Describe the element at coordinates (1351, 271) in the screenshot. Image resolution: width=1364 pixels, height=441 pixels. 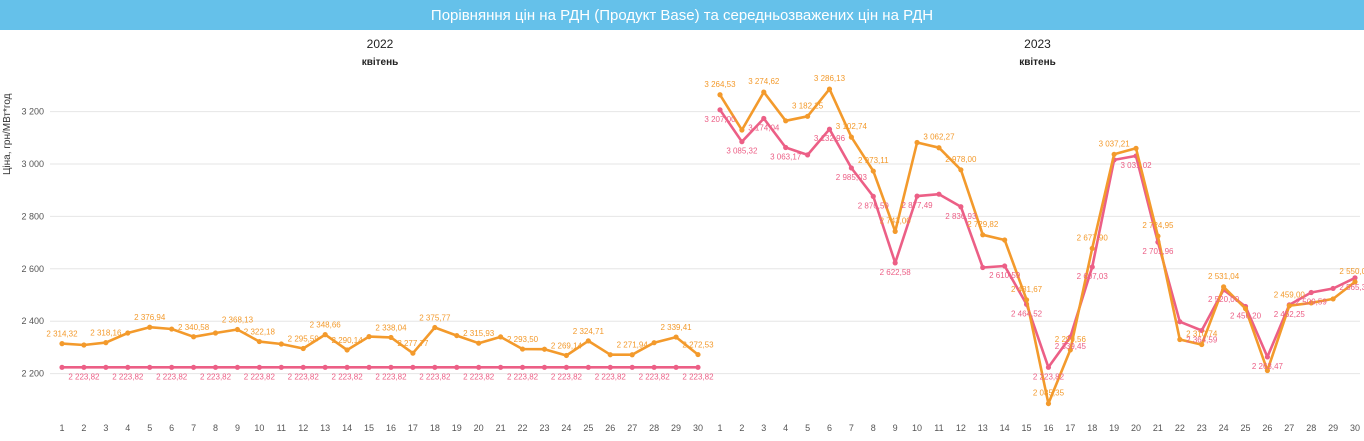
I see `base-price-data-label: 2 550,05` at that location.